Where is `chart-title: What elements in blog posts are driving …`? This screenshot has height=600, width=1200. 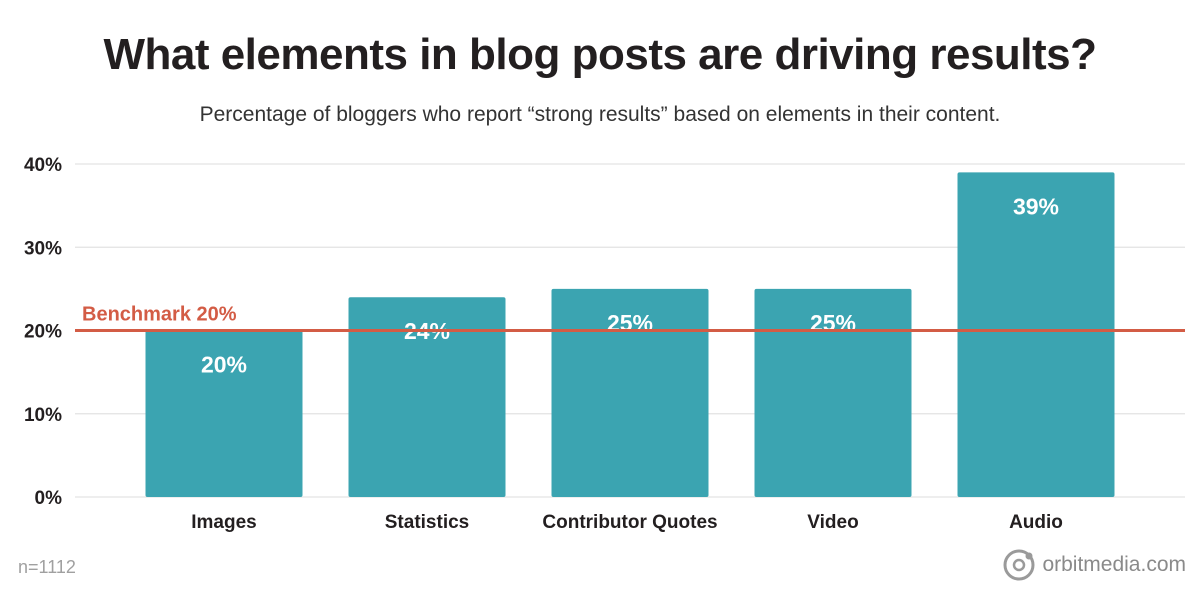 chart-title: What elements in blog posts are driving … is located at coordinates (600, 54).